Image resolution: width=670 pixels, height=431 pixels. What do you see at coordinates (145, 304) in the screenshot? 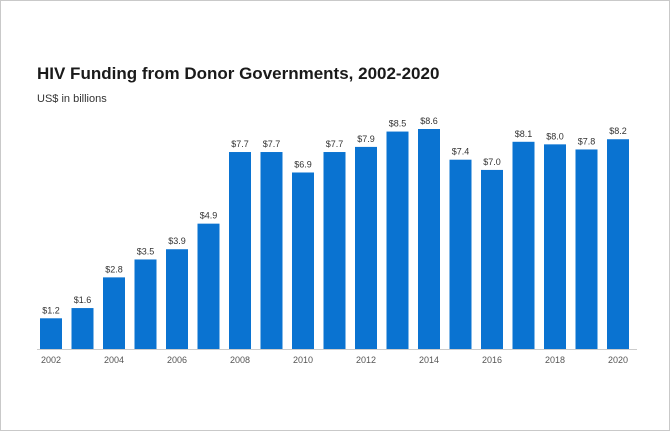
I see `bar-2005` at bounding box center [145, 304].